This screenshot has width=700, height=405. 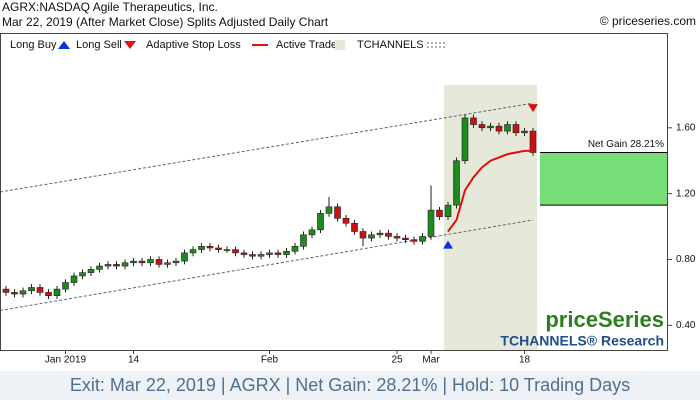 I want to click on legend-label: Adaptive Stop Loss, so click(x=193, y=45).